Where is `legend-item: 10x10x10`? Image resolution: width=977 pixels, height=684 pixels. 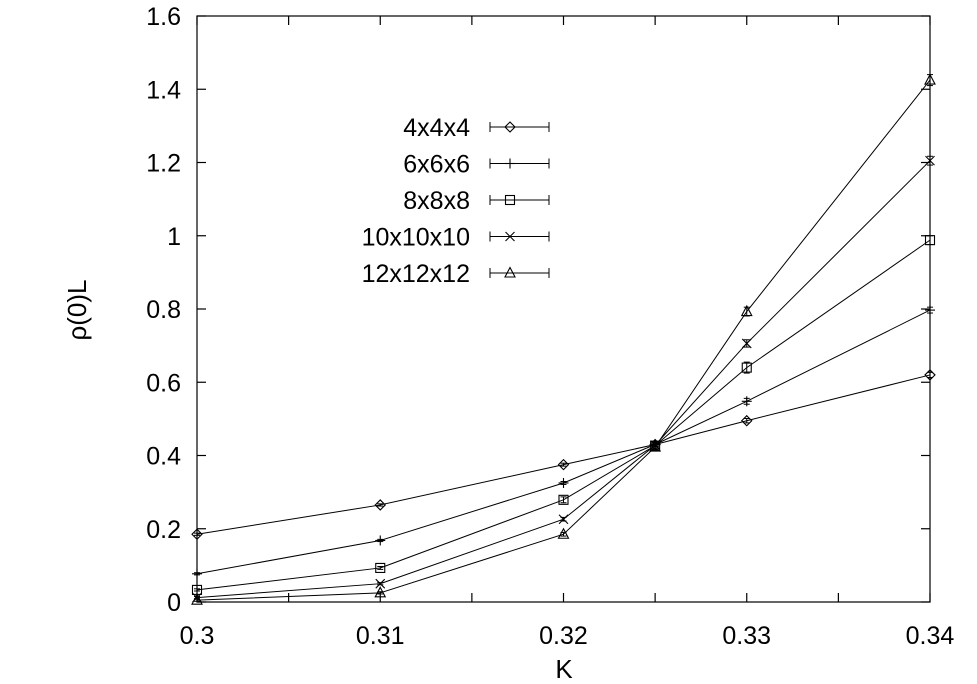
legend-item: 10x10x10 is located at coordinates (456, 238).